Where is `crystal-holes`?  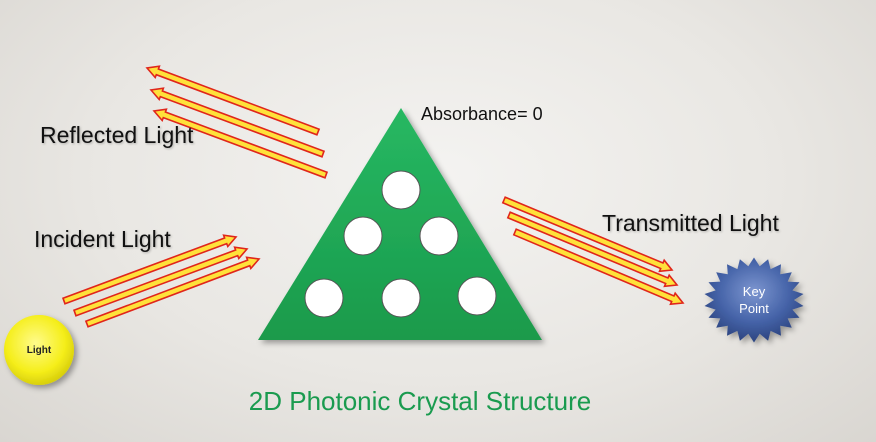
crystal-holes is located at coordinates (400, 244).